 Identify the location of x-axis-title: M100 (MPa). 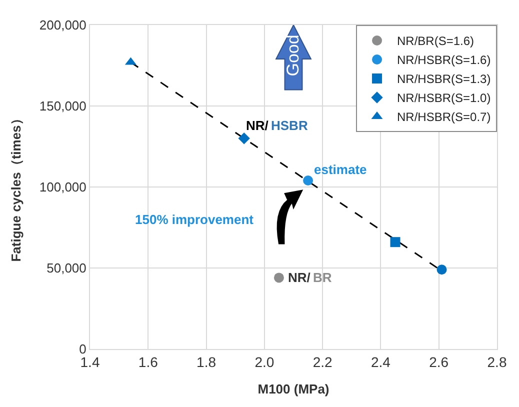
(294, 388).